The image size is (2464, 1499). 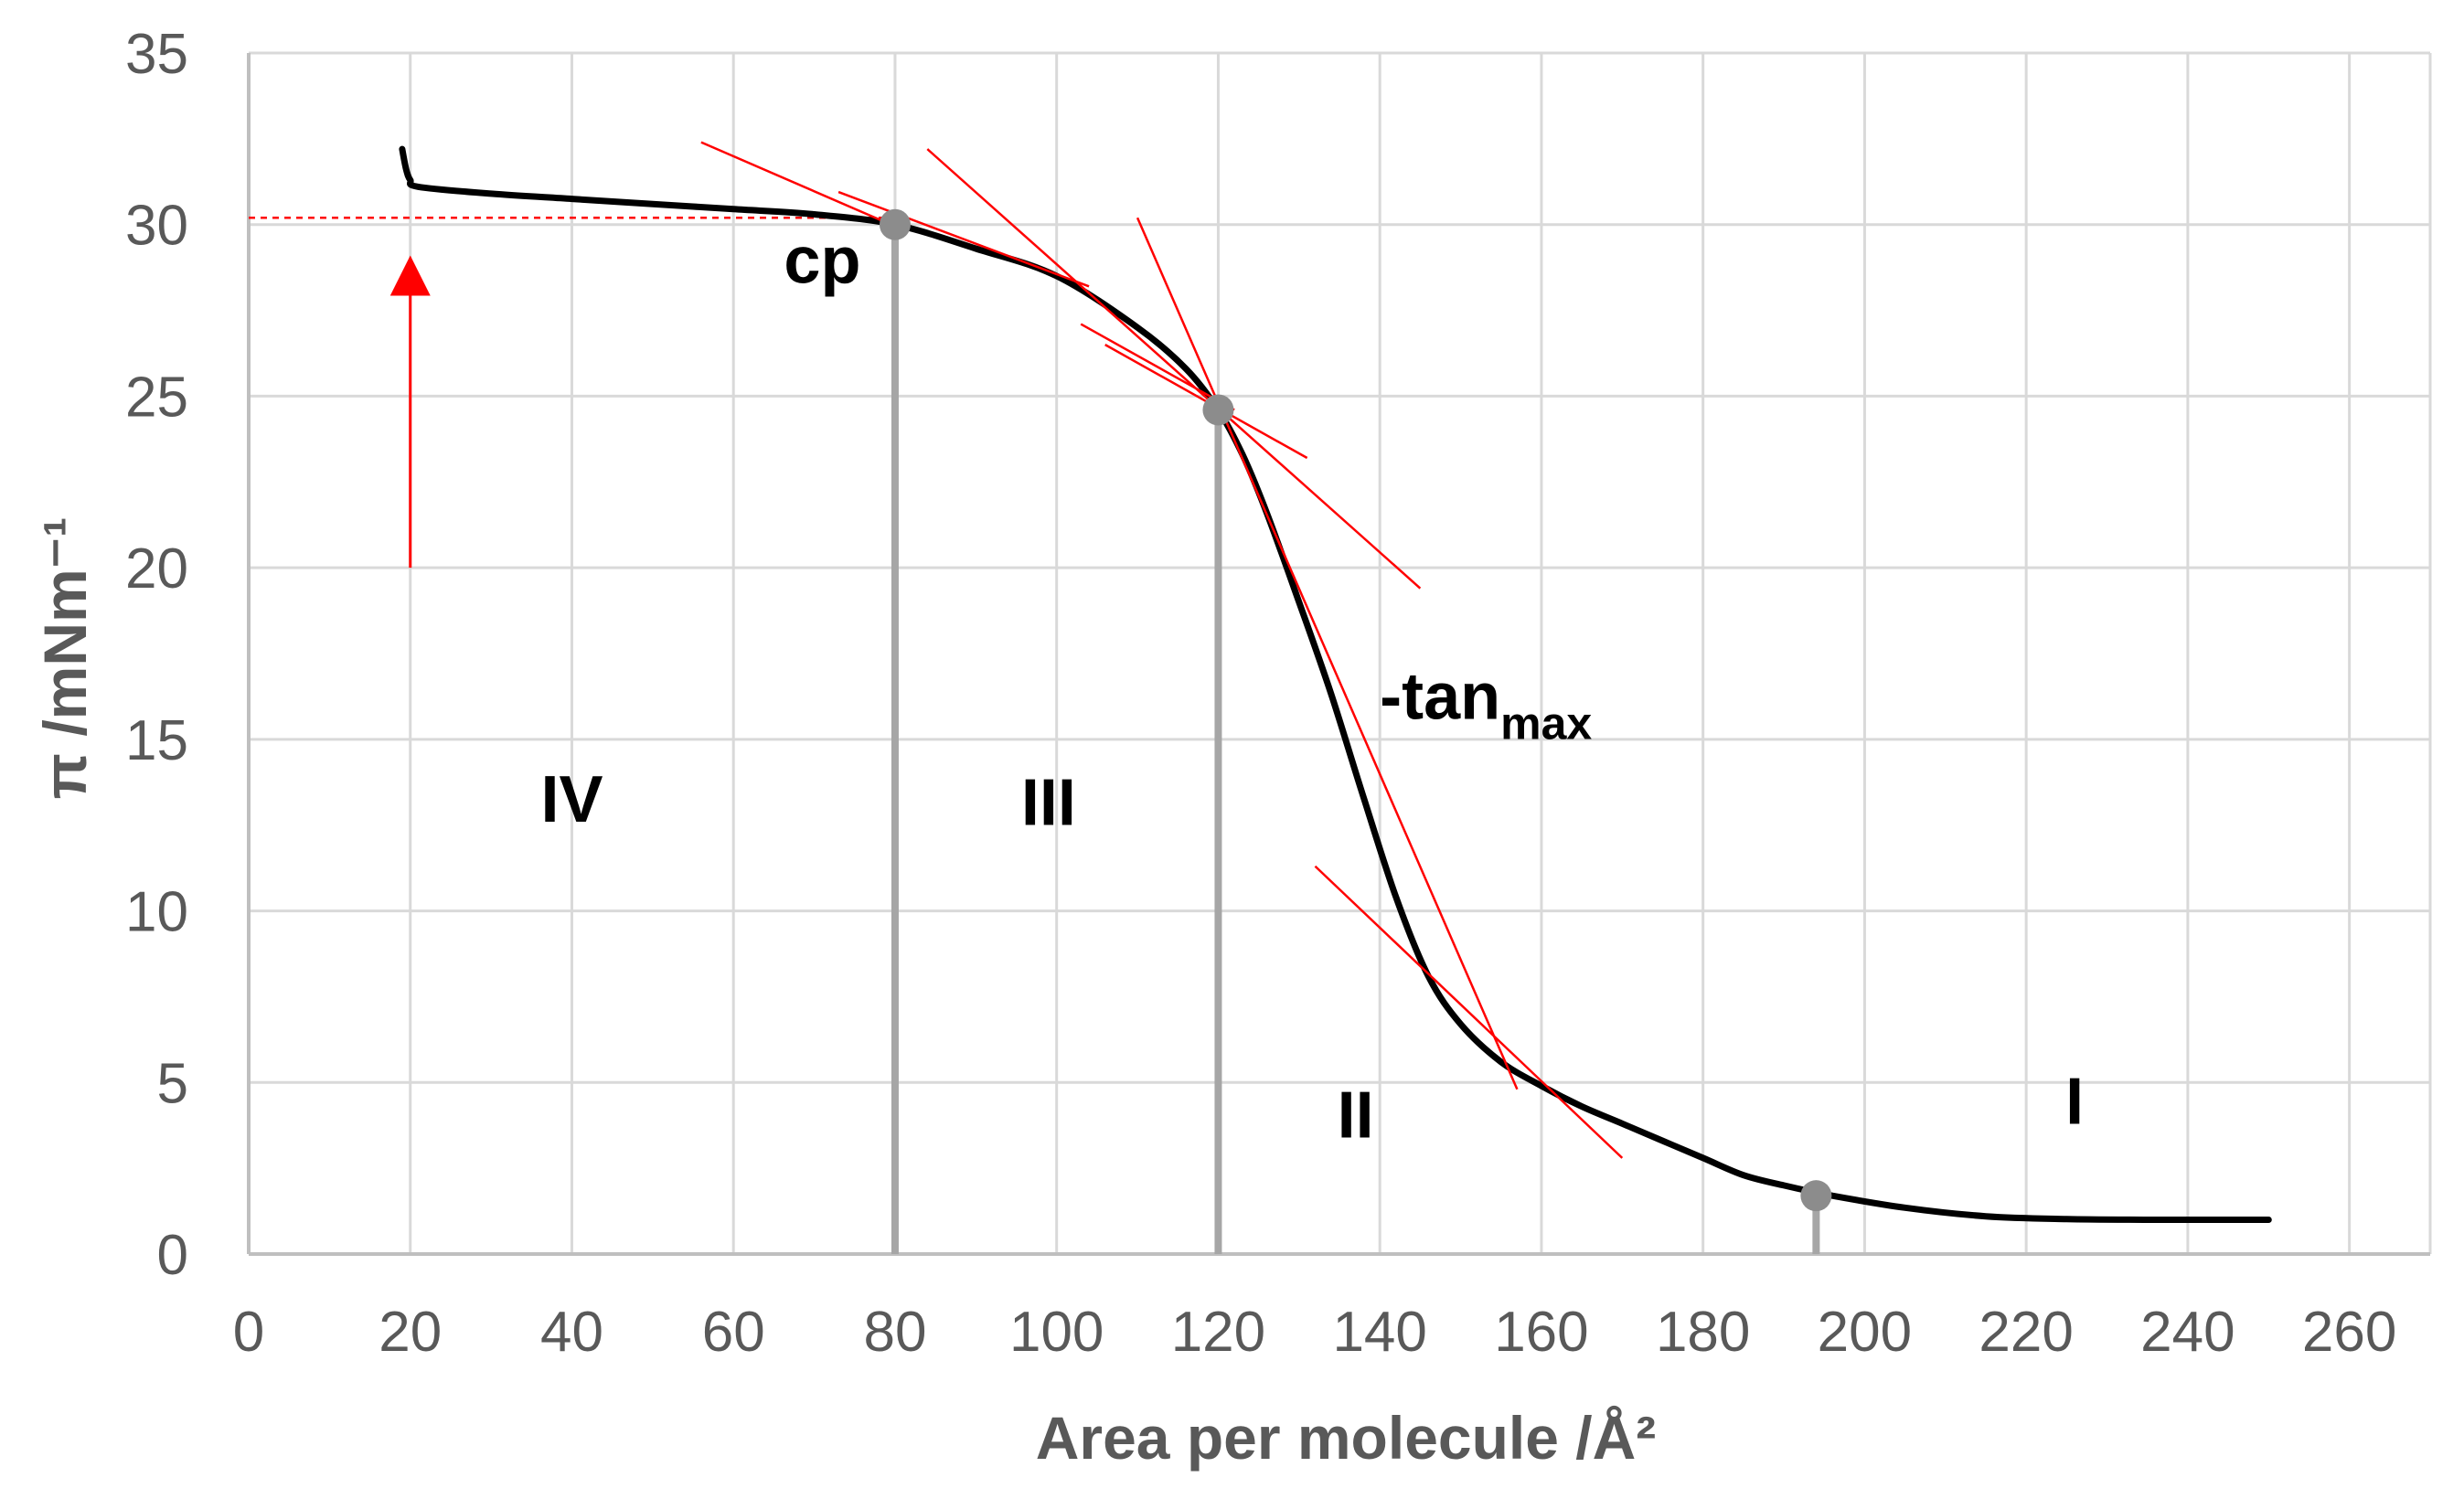 I want to click on tan-max-label: -tanmax, so click(x=1486, y=704).